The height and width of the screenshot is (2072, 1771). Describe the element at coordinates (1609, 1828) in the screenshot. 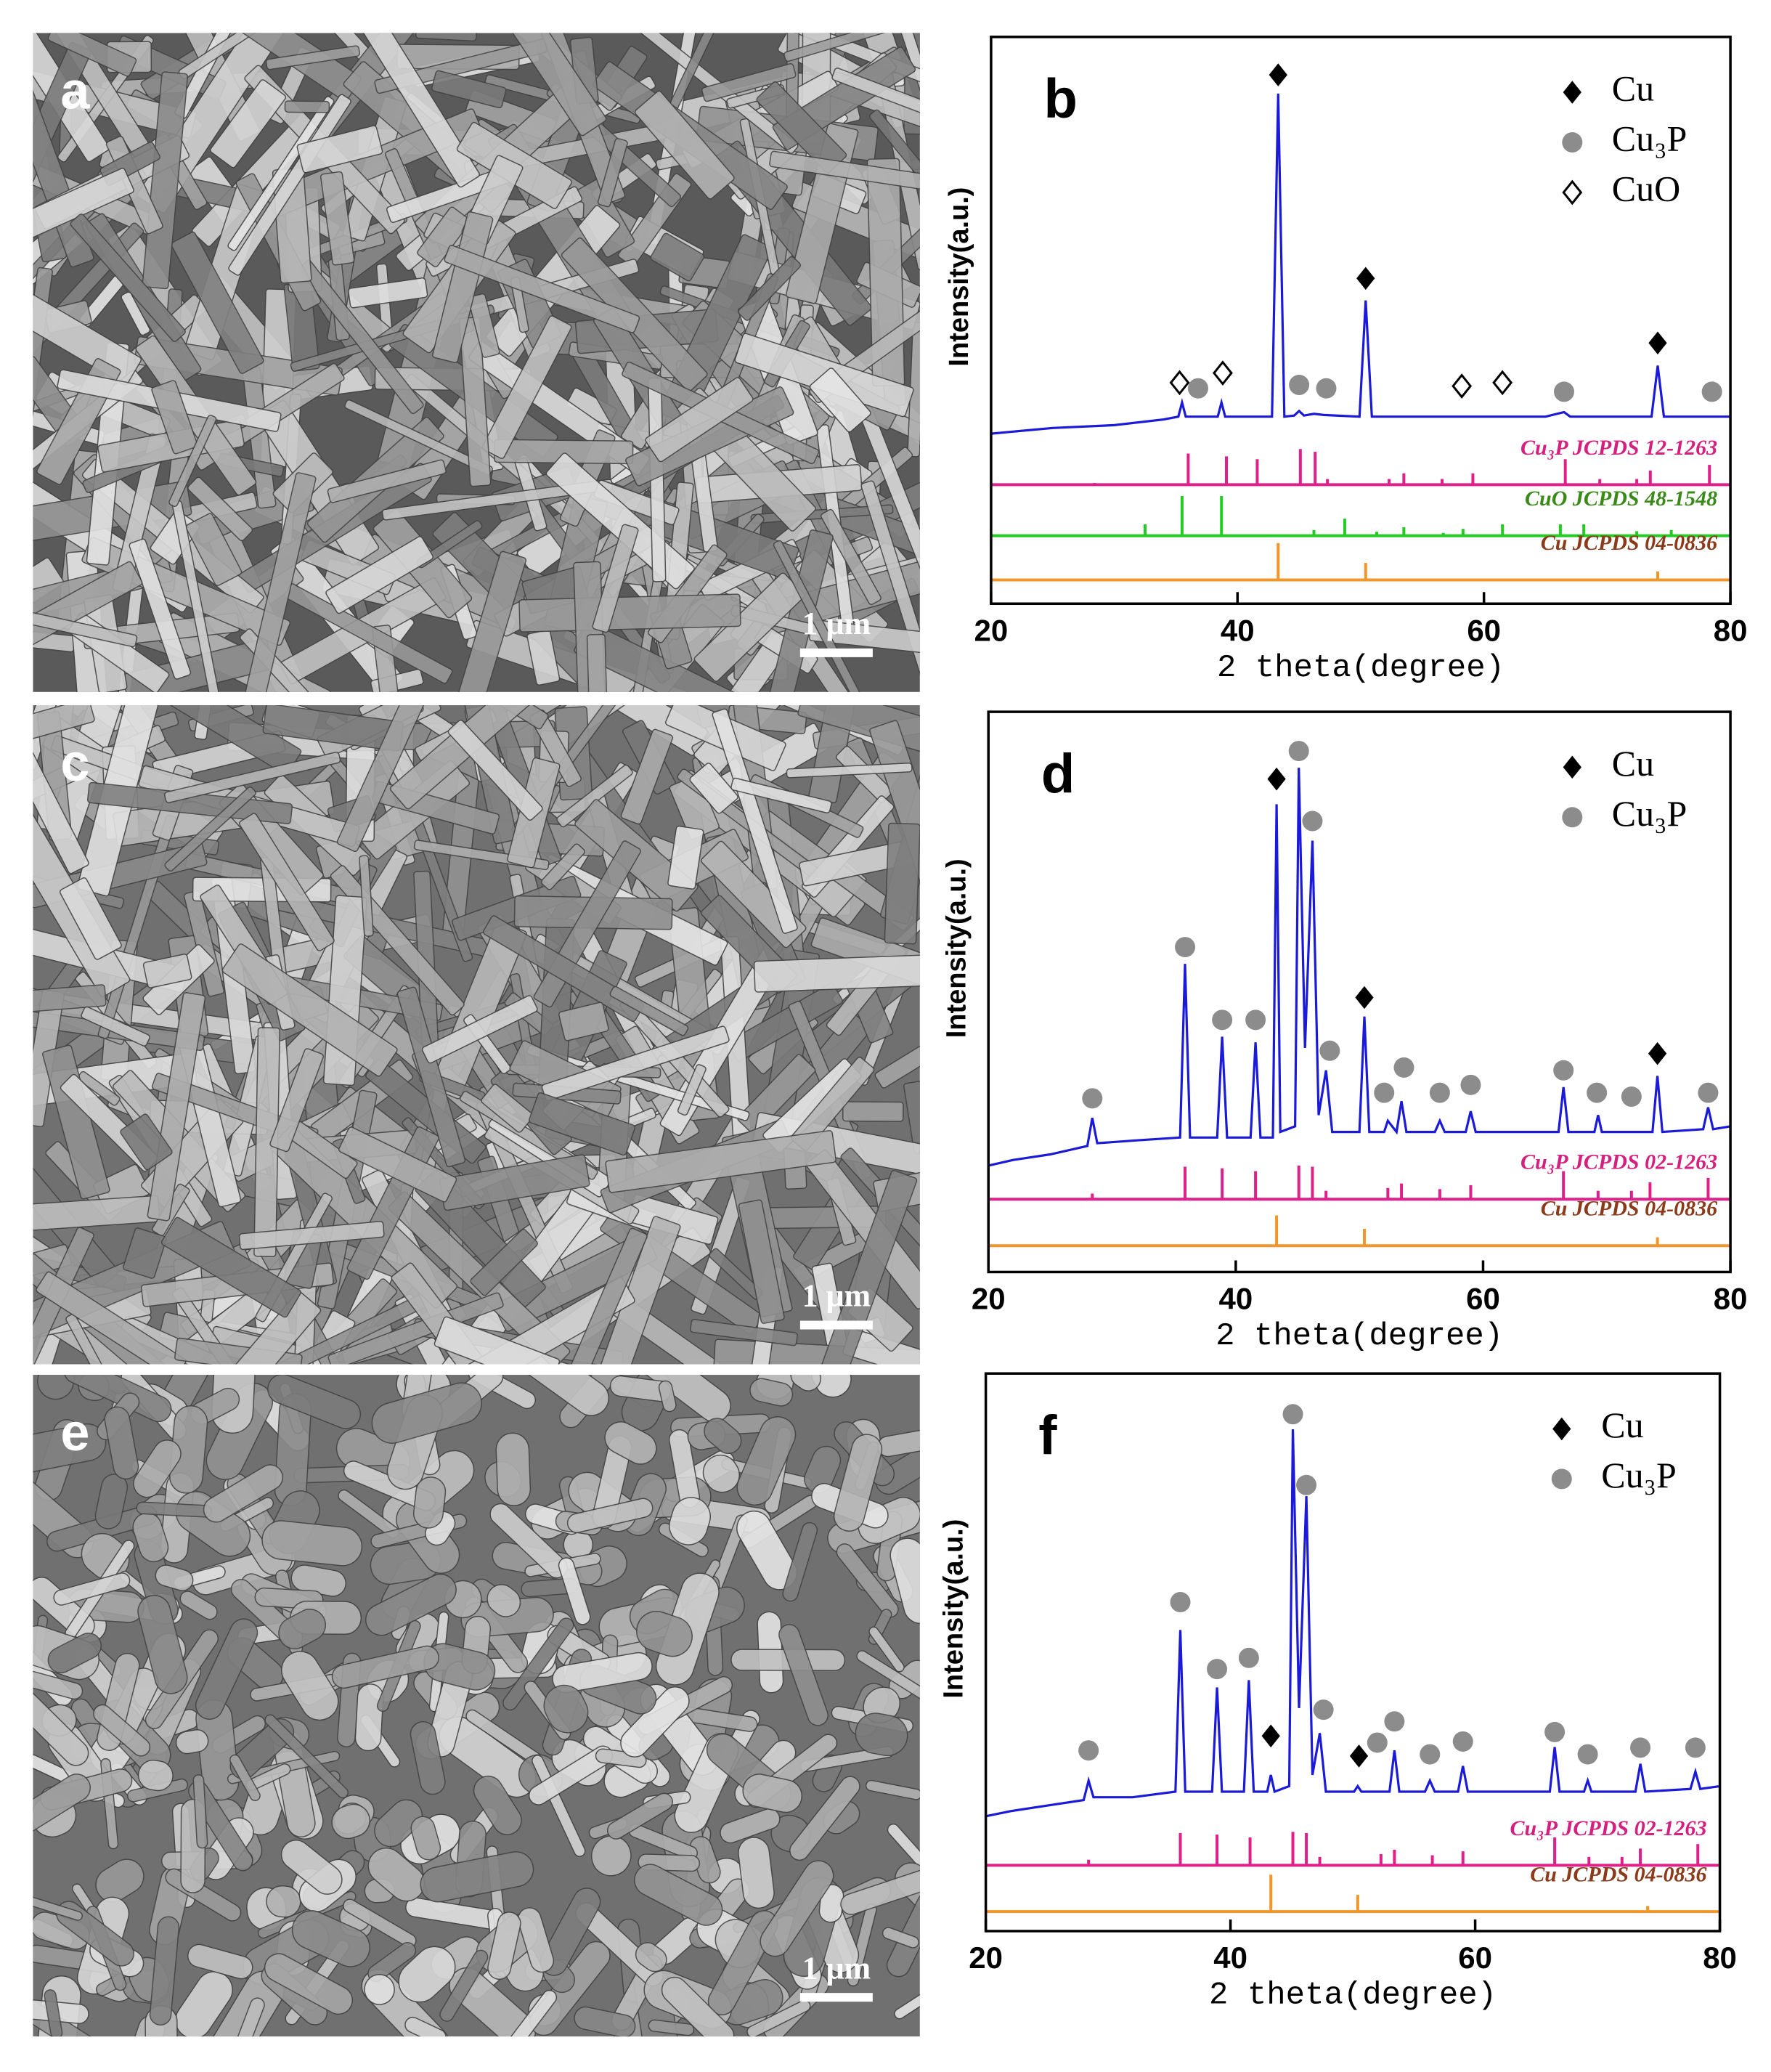

I see `reference-label: Cu₃P JCPDS 02-1263` at that location.